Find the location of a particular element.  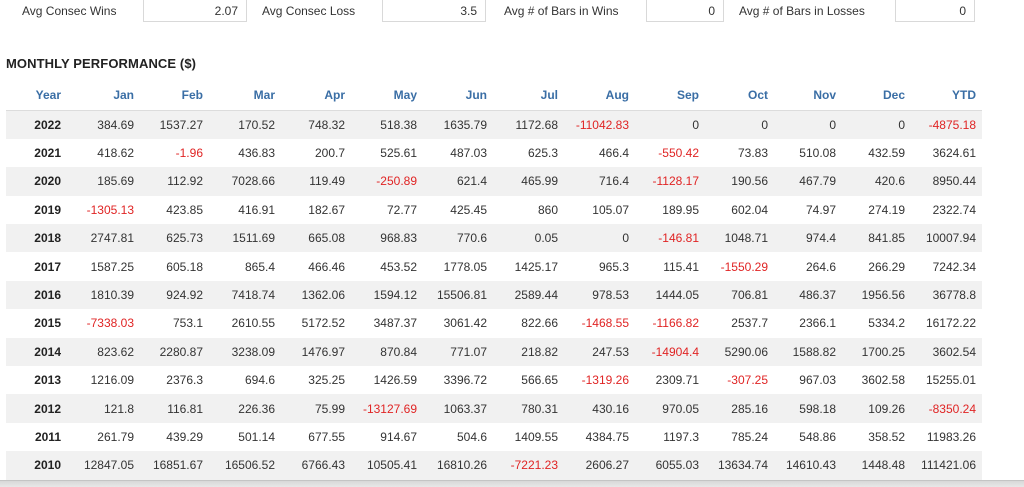

value-cell: 16851.67 is located at coordinates (174, 465).